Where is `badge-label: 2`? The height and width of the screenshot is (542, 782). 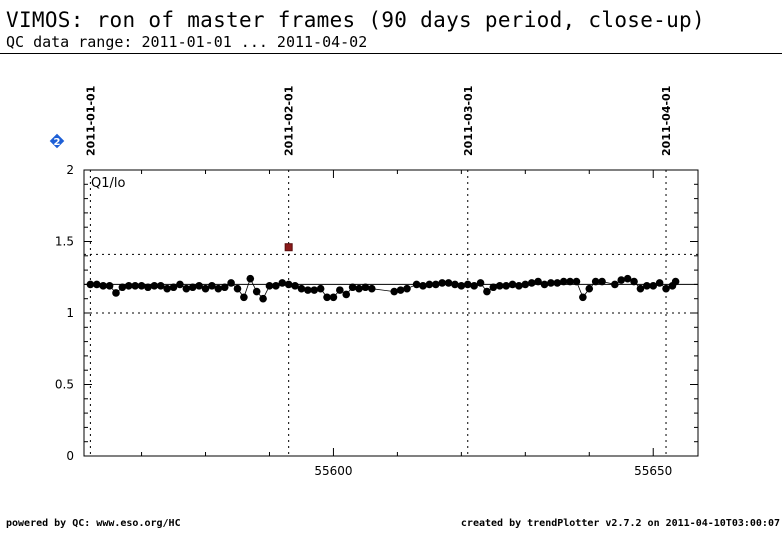 badge-label: 2 is located at coordinates (57, 142).